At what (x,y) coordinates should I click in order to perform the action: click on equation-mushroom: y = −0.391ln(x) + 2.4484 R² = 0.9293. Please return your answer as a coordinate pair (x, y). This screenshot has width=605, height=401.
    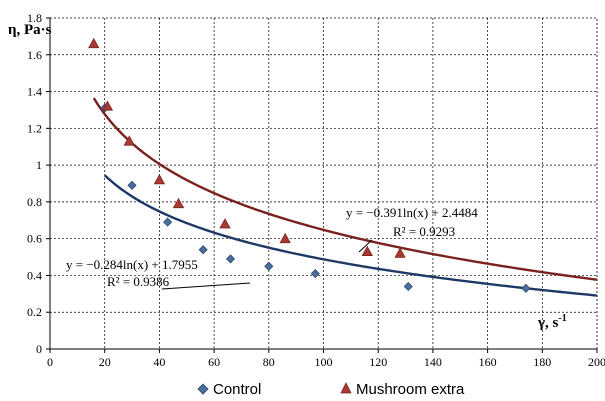
    Looking at the image, I should click on (412, 229).